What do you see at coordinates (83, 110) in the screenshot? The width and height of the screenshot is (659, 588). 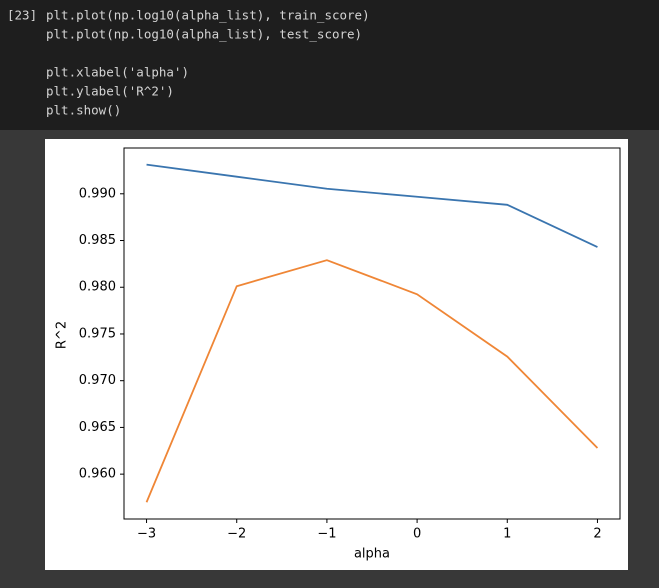 I see `code-line: plt.show()` at bounding box center [83, 110].